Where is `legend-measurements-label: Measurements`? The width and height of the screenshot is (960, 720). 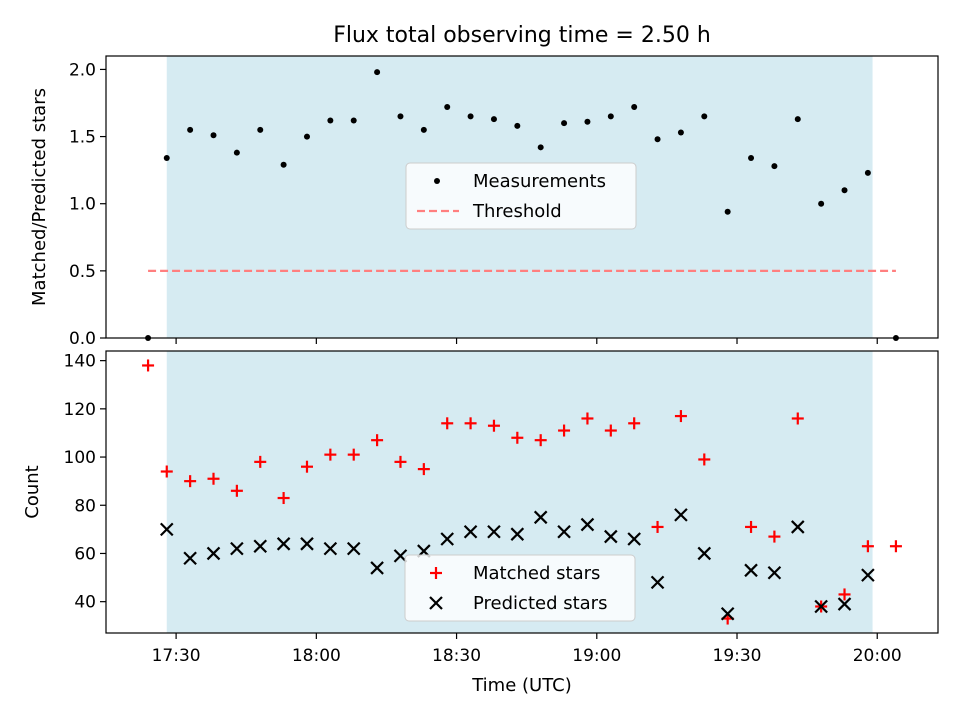 legend-measurements-label: Measurements is located at coordinates (539, 181).